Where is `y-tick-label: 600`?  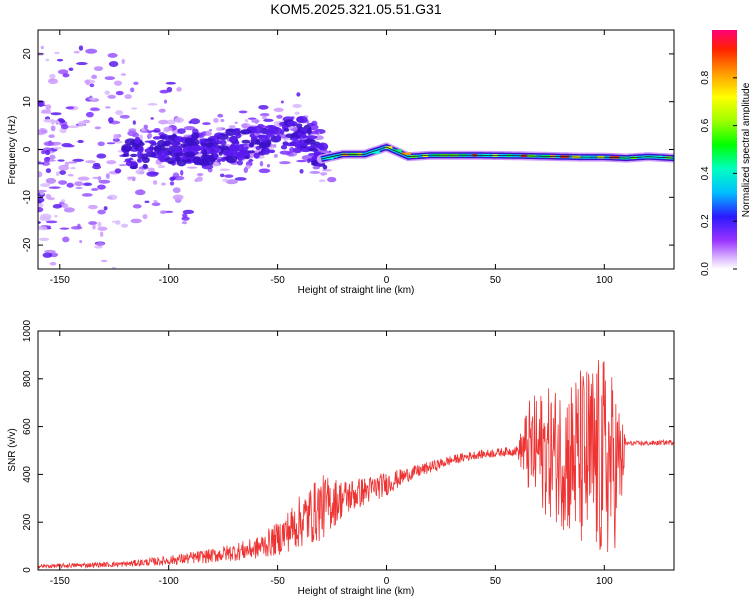
y-tick-label: 600 is located at coordinates (27, 426).